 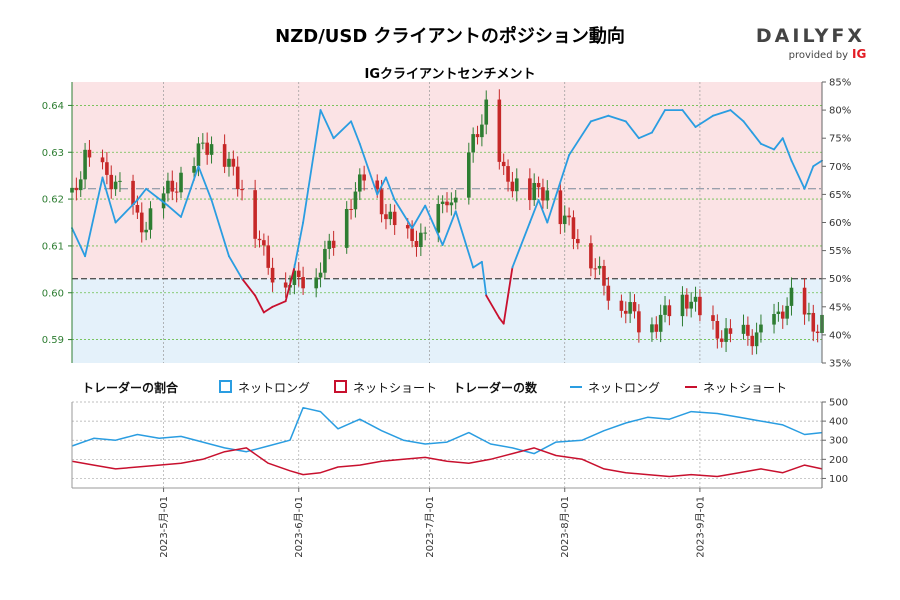 What do you see at coordinates (447, 430) in the screenshot?
I see `count-line-net-long` at bounding box center [447, 430].